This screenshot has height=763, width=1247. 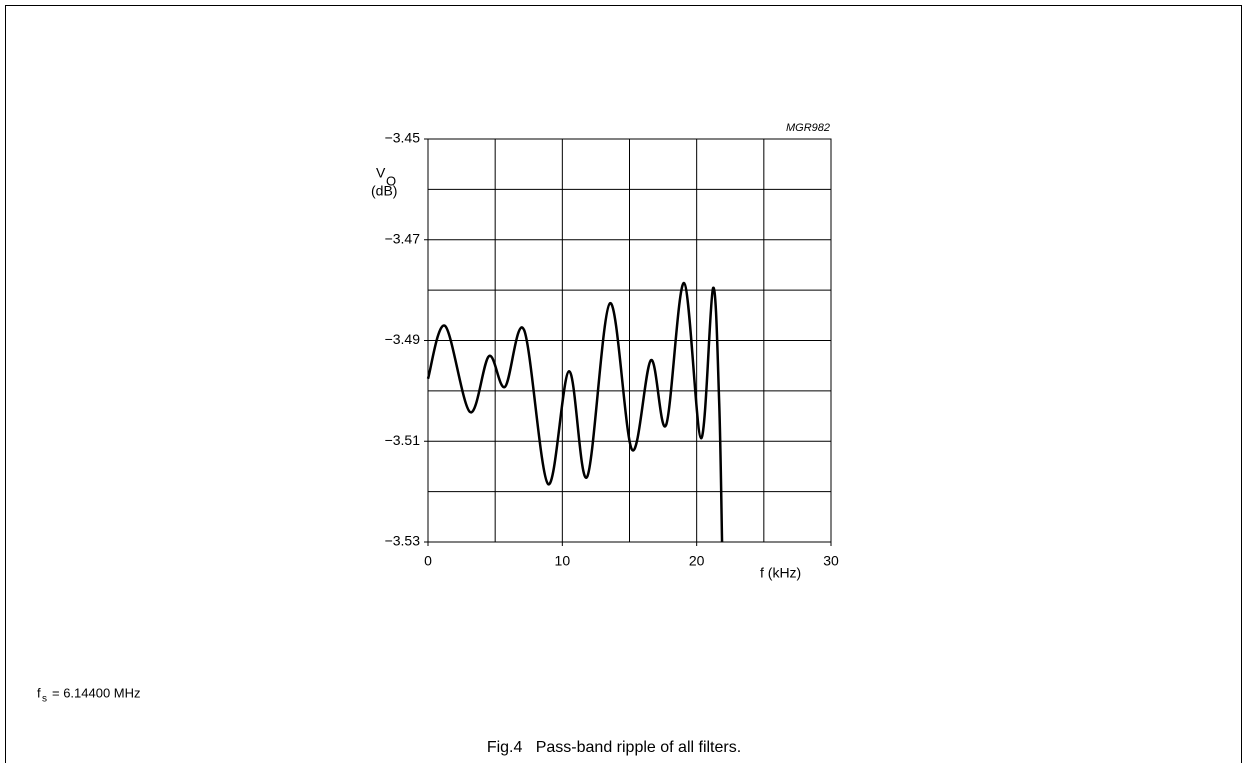 I want to click on note-sub: s, so click(x=44, y=699).